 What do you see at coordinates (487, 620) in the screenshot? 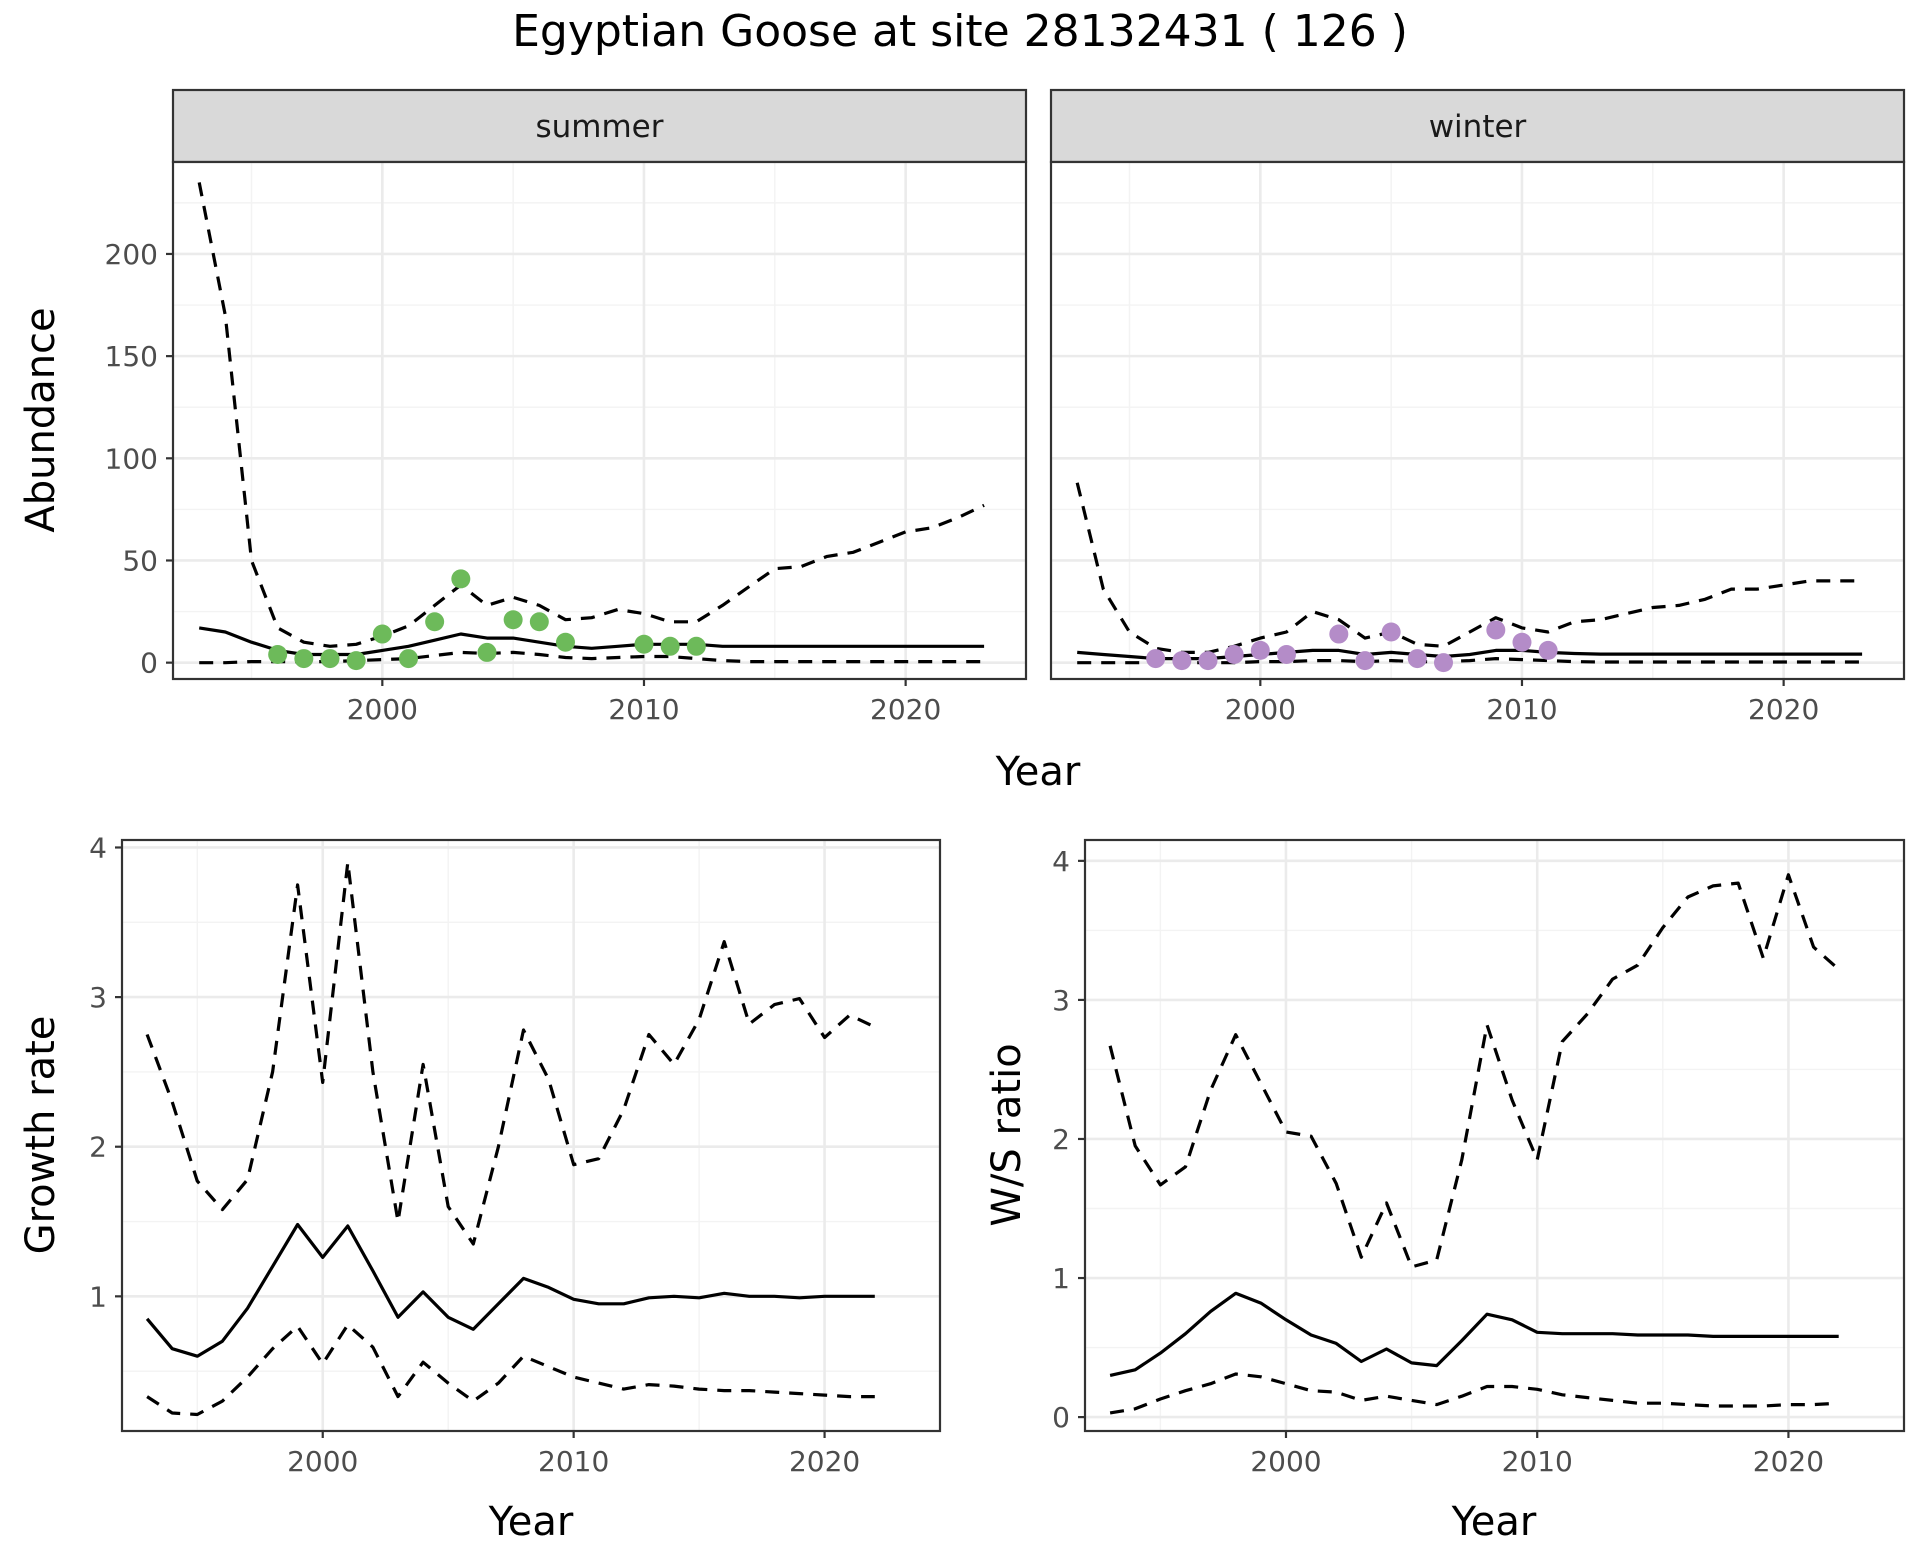
I see `summer-observed-points` at bounding box center [487, 620].